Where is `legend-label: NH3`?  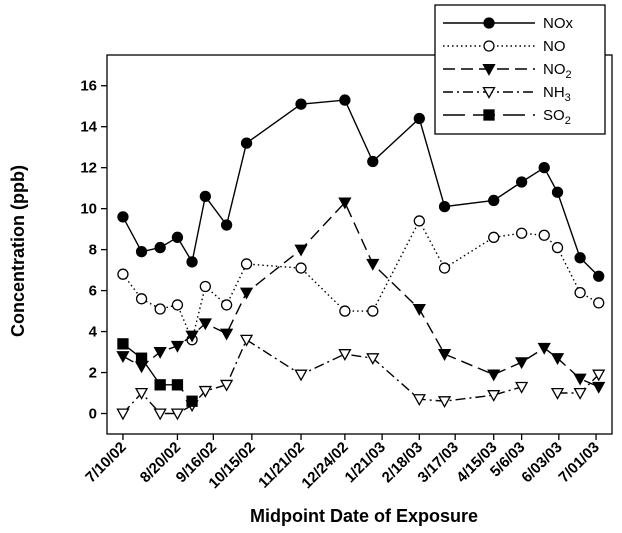
legend-label: NH3 is located at coordinates (557, 94).